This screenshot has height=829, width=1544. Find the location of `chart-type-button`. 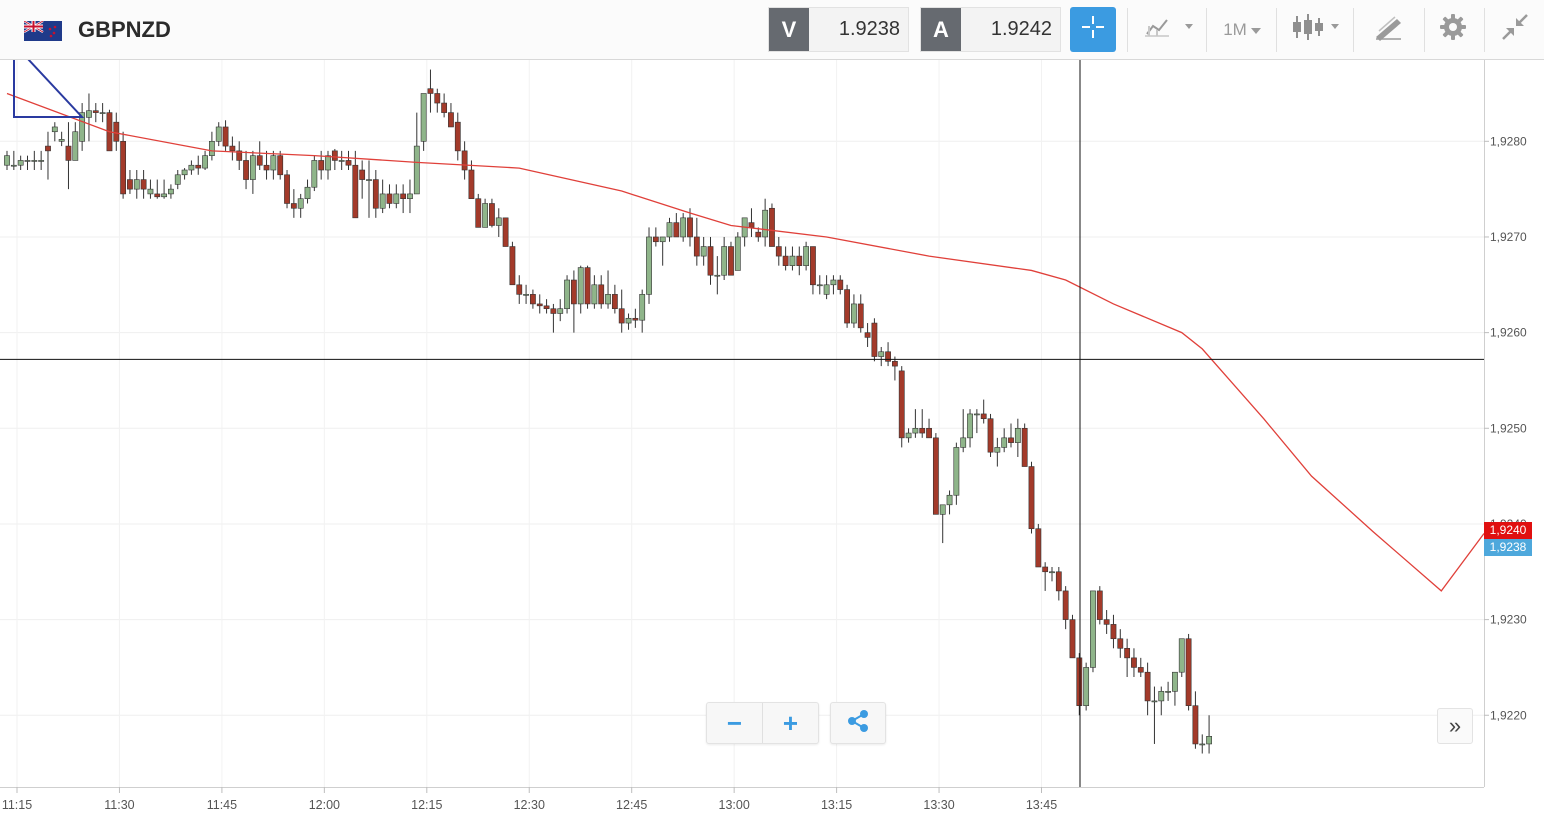

chart-type-button is located at coordinates (1315, 29).